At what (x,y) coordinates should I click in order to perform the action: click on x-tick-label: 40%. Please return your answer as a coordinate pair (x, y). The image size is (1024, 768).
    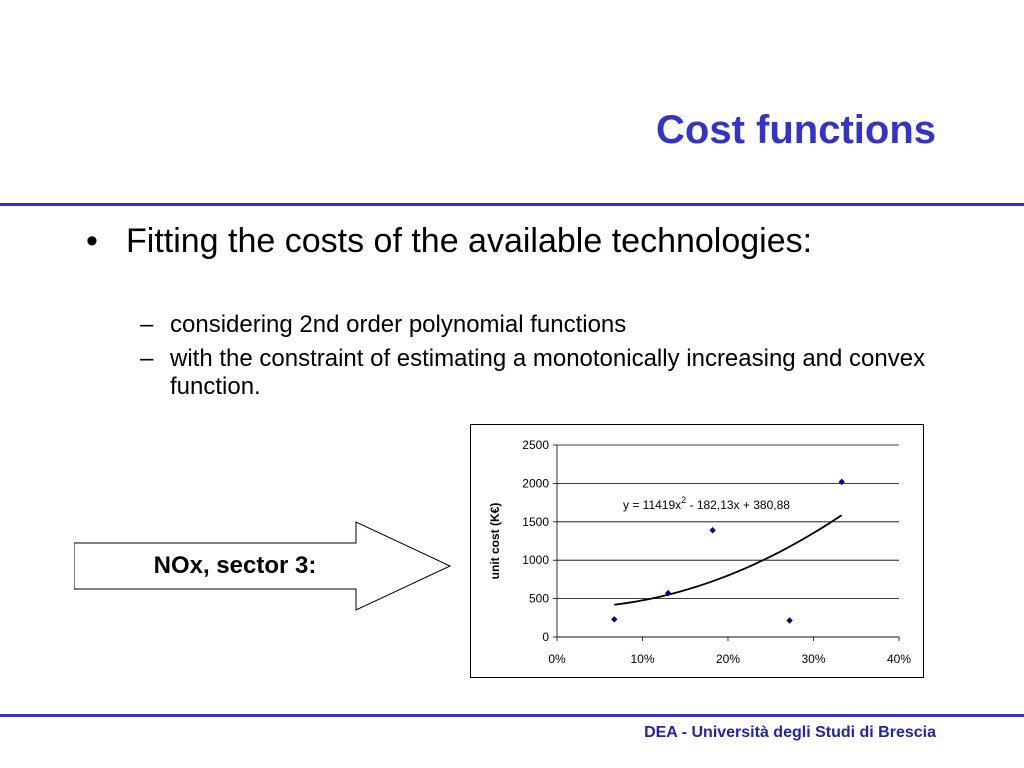
    Looking at the image, I should click on (899, 659).